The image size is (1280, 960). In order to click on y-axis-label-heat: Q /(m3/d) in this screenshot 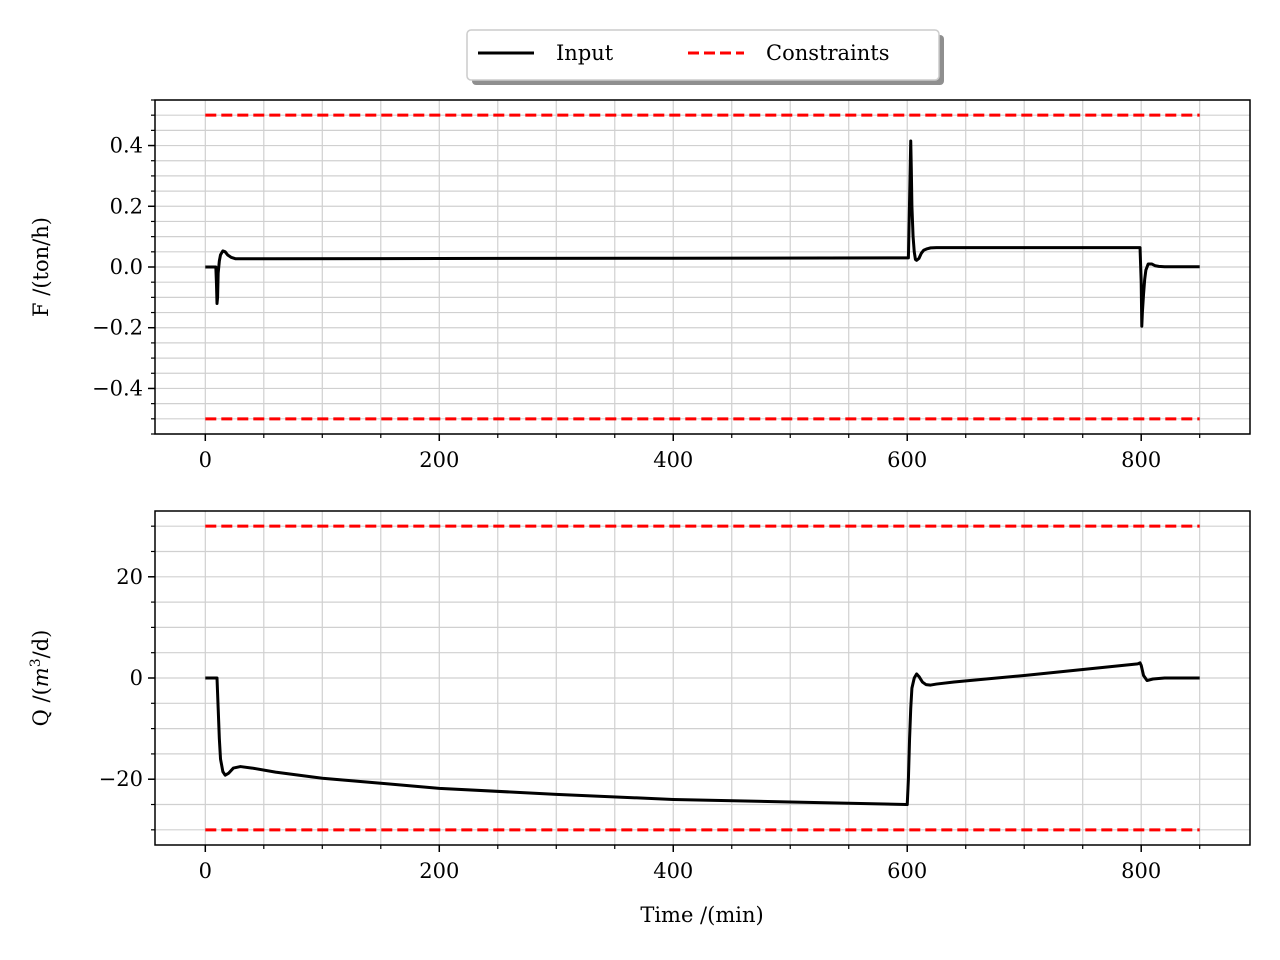, I will do `click(40, 678)`.